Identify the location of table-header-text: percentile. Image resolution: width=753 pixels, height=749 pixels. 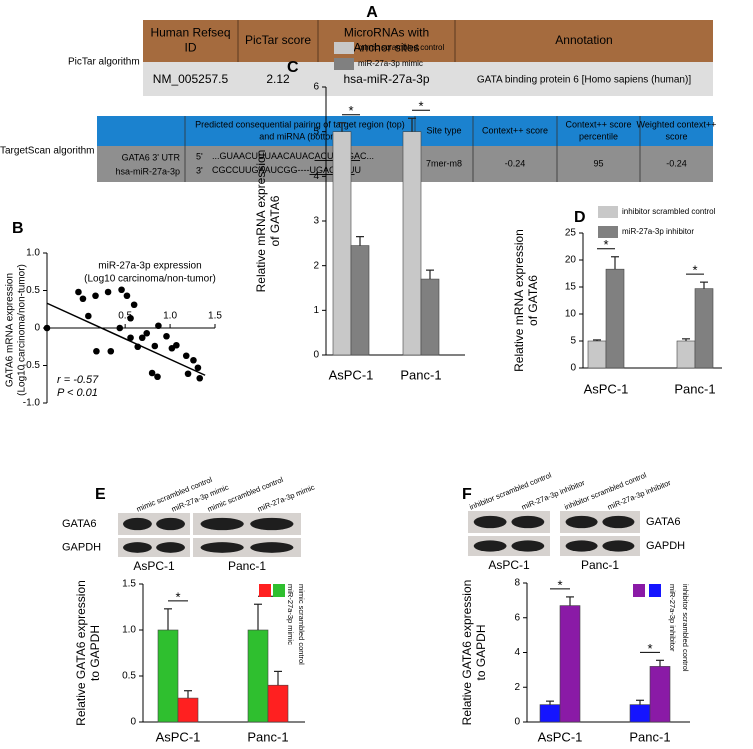
(598, 136).